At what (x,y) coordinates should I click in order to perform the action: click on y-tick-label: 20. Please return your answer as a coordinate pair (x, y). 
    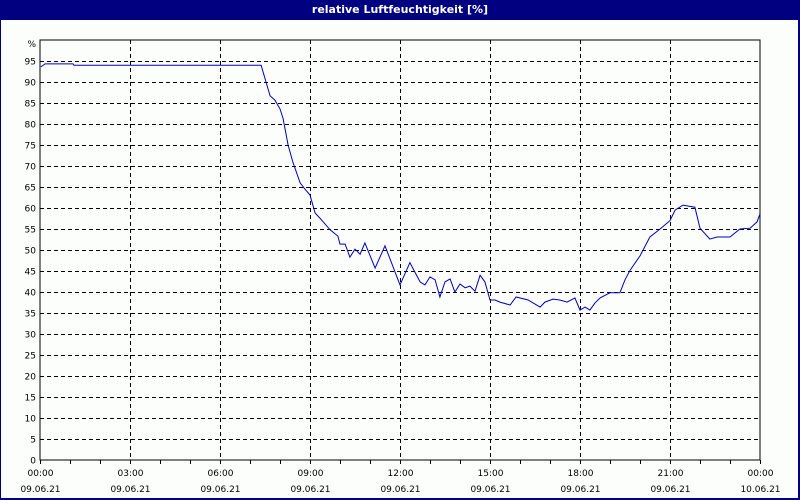
    Looking at the image, I should click on (31, 378).